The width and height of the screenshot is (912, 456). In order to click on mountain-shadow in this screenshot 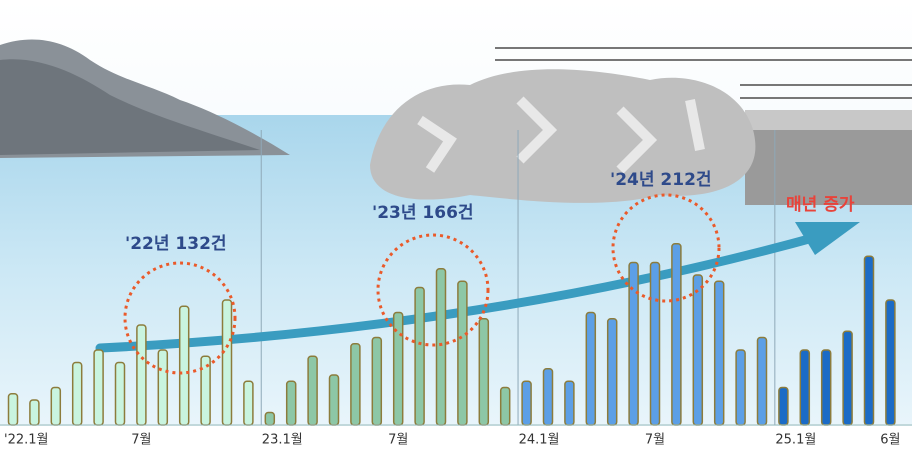, I will do `click(130, 107)`.